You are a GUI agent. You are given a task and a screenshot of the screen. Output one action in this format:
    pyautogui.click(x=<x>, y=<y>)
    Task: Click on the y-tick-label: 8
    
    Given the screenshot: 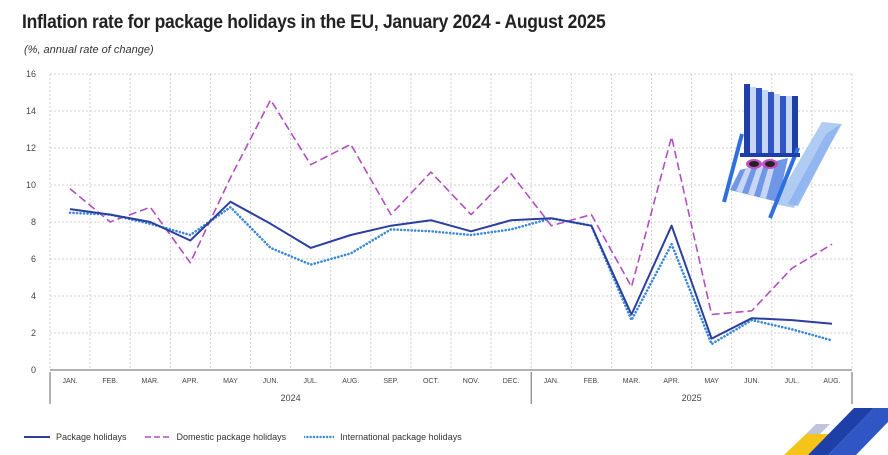 What is the action you would take?
    pyautogui.click(x=33, y=222)
    